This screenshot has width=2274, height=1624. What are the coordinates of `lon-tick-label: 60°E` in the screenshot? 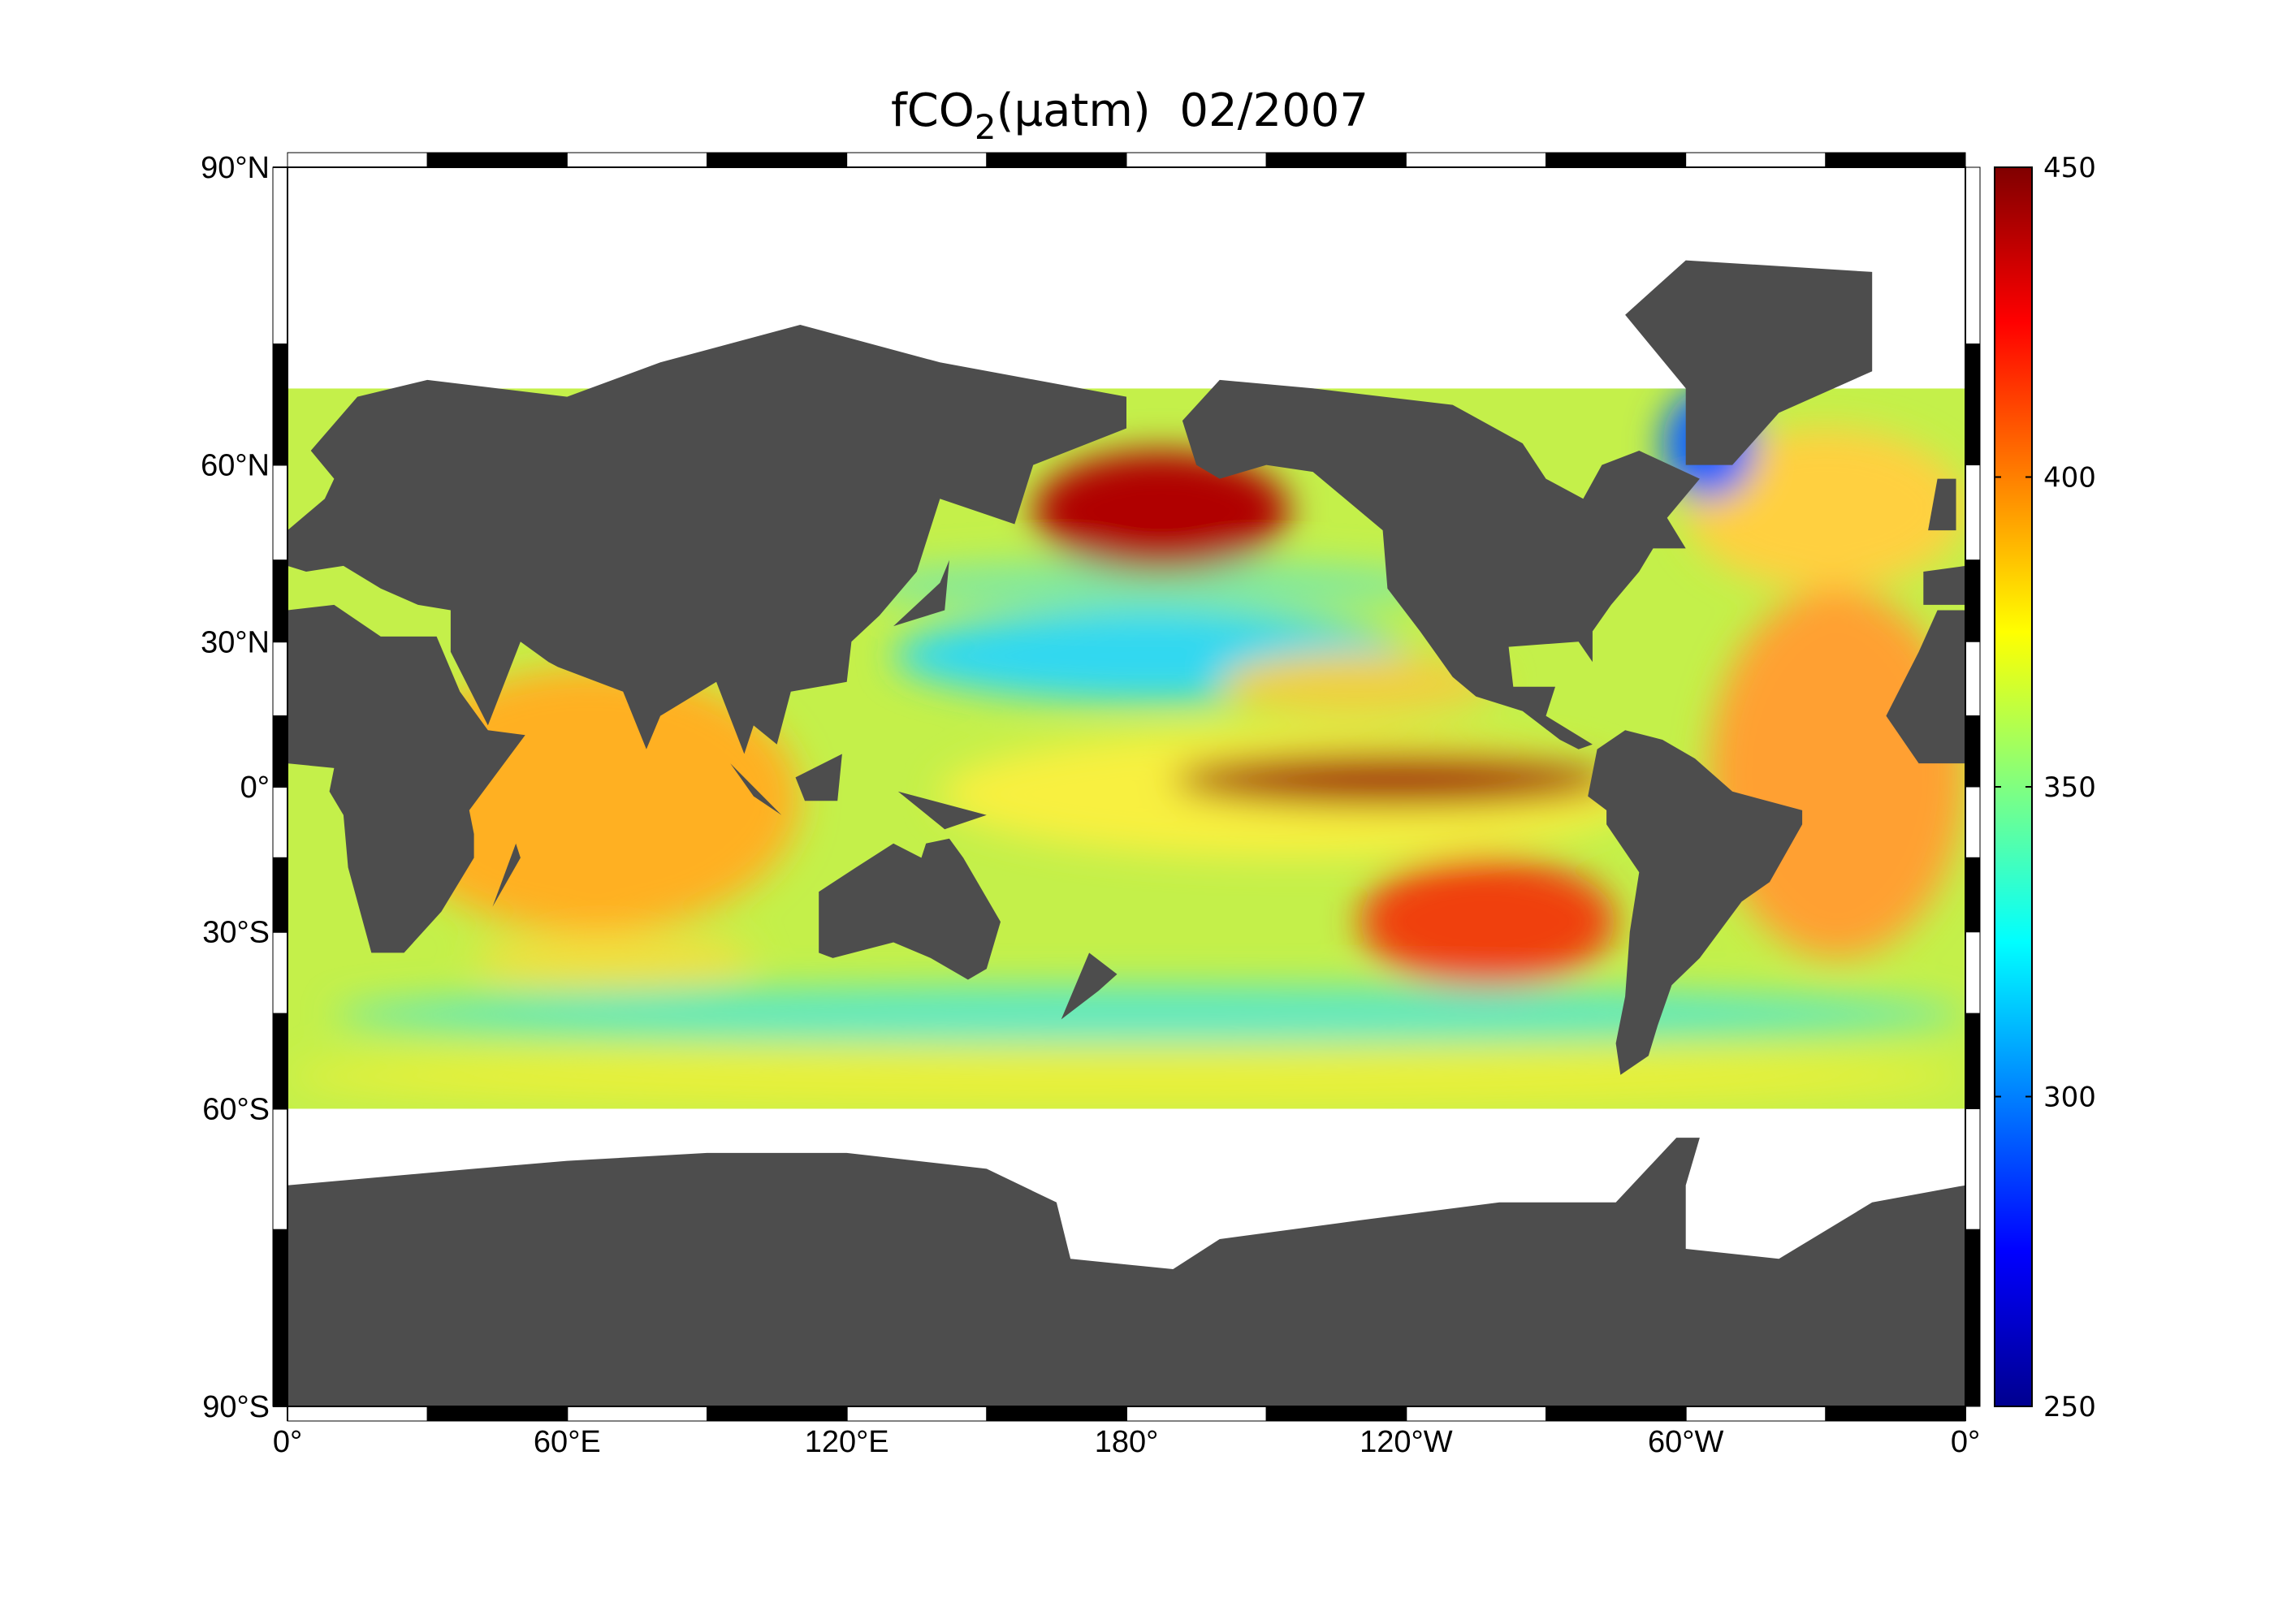 It's located at (568, 1442).